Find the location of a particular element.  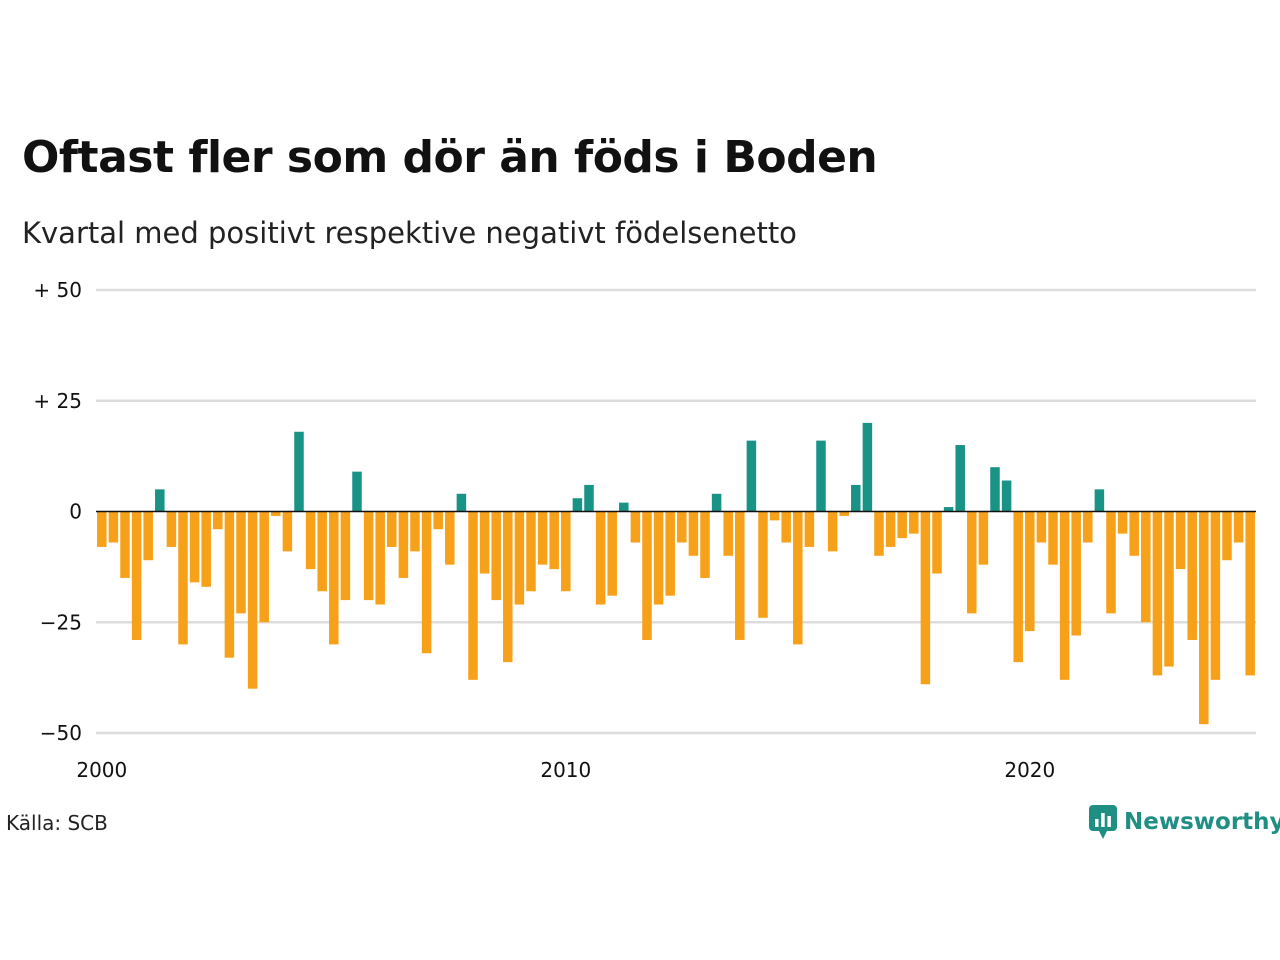

bar-2005-q1 is located at coordinates (334, 578).